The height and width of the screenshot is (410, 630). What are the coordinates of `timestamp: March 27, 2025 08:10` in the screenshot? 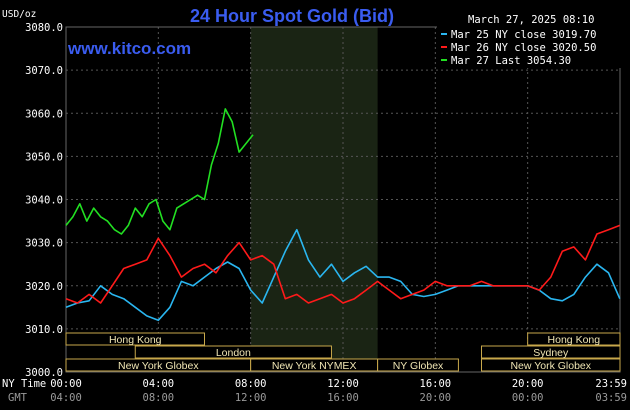 It's located at (531, 20).